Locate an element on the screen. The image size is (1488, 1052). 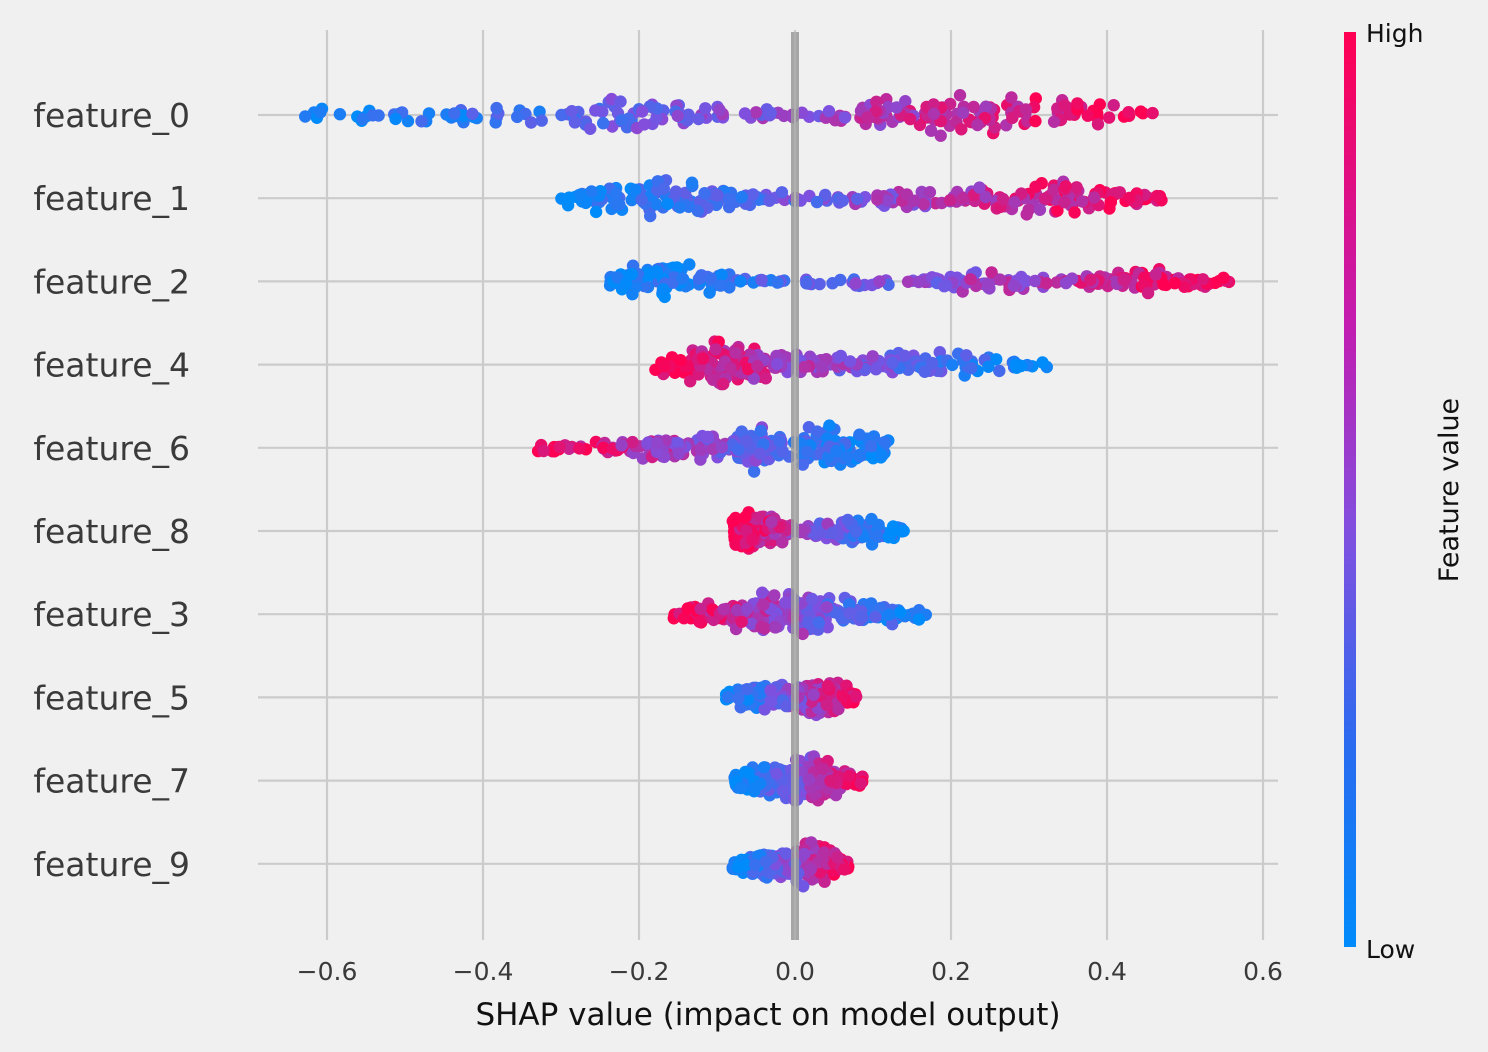
colorbar-high-label: High is located at coordinates (1394, 33).